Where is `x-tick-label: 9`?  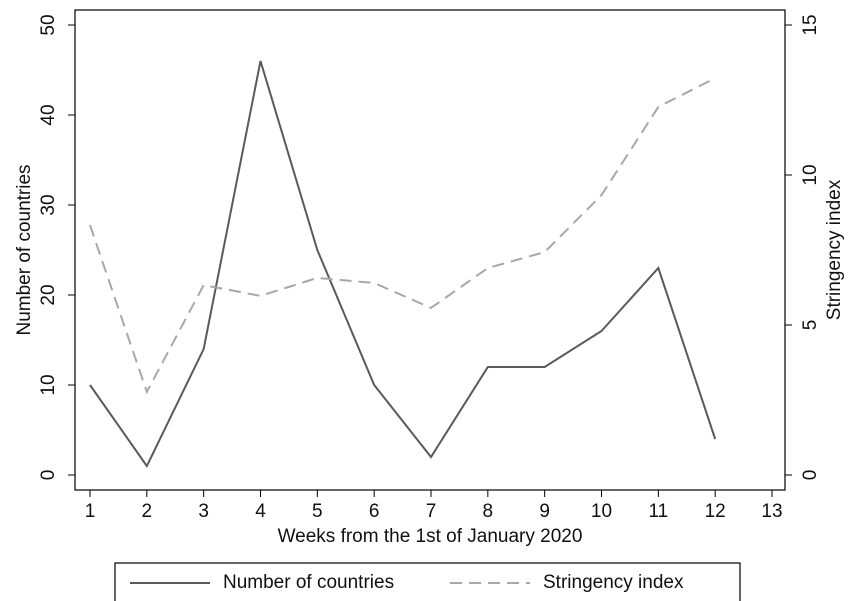
x-tick-label: 9 is located at coordinates (544, 511).